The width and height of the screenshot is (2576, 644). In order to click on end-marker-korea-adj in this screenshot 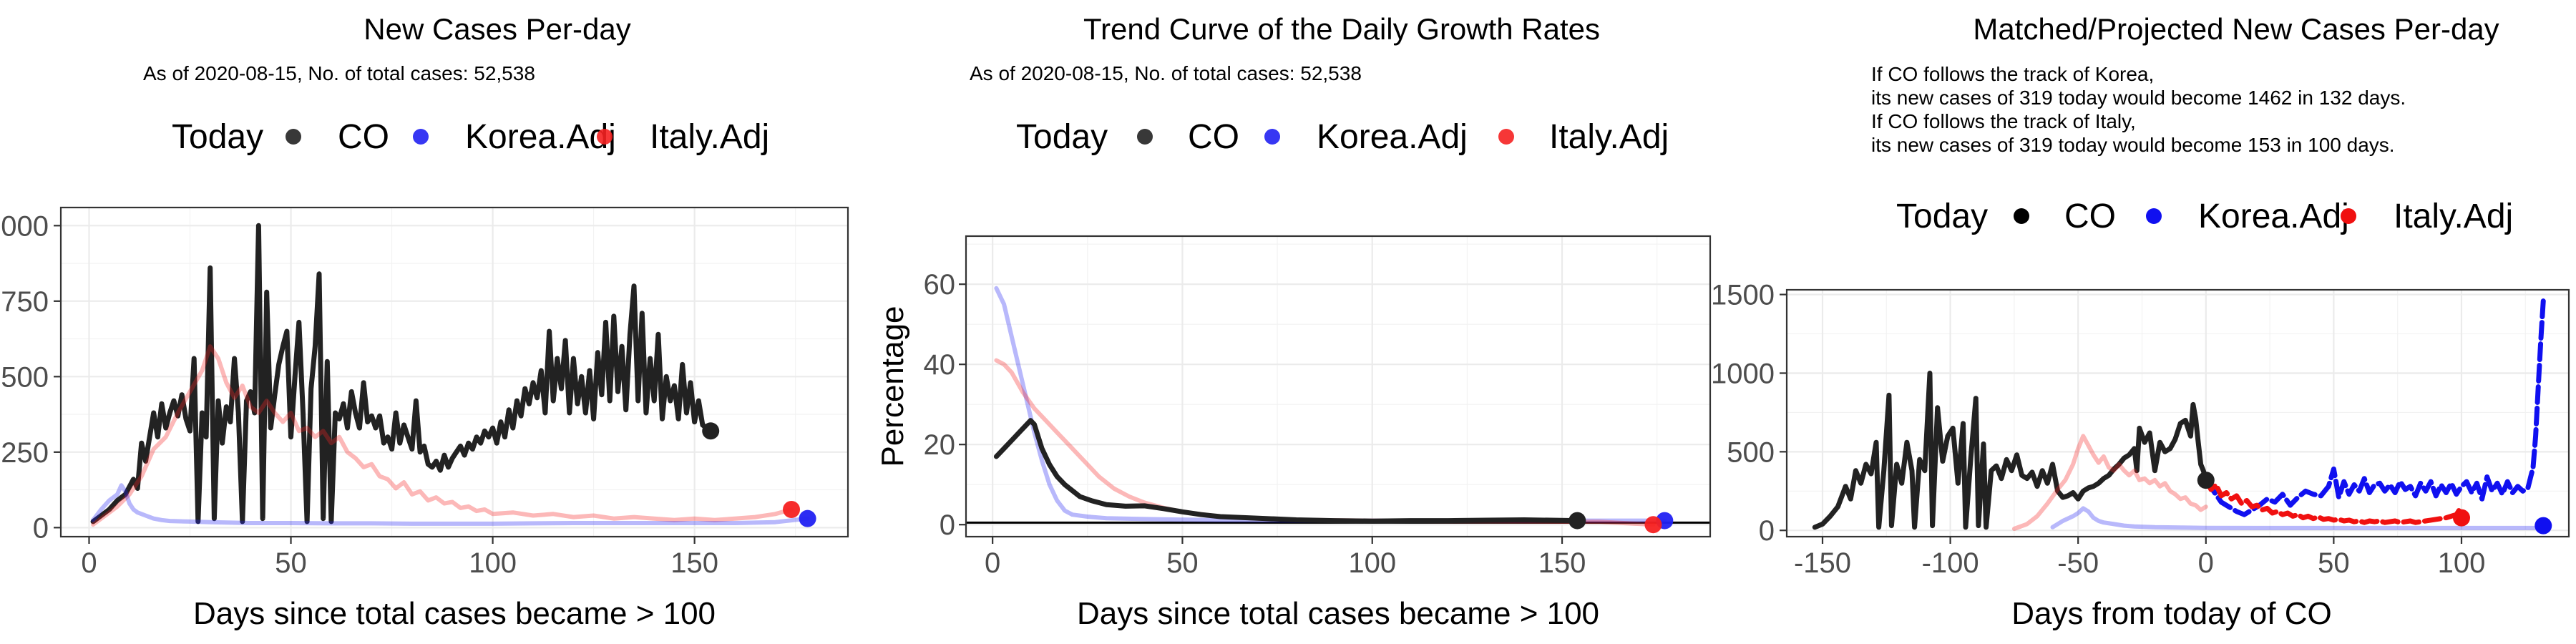, I will do `click(807, 518)`.